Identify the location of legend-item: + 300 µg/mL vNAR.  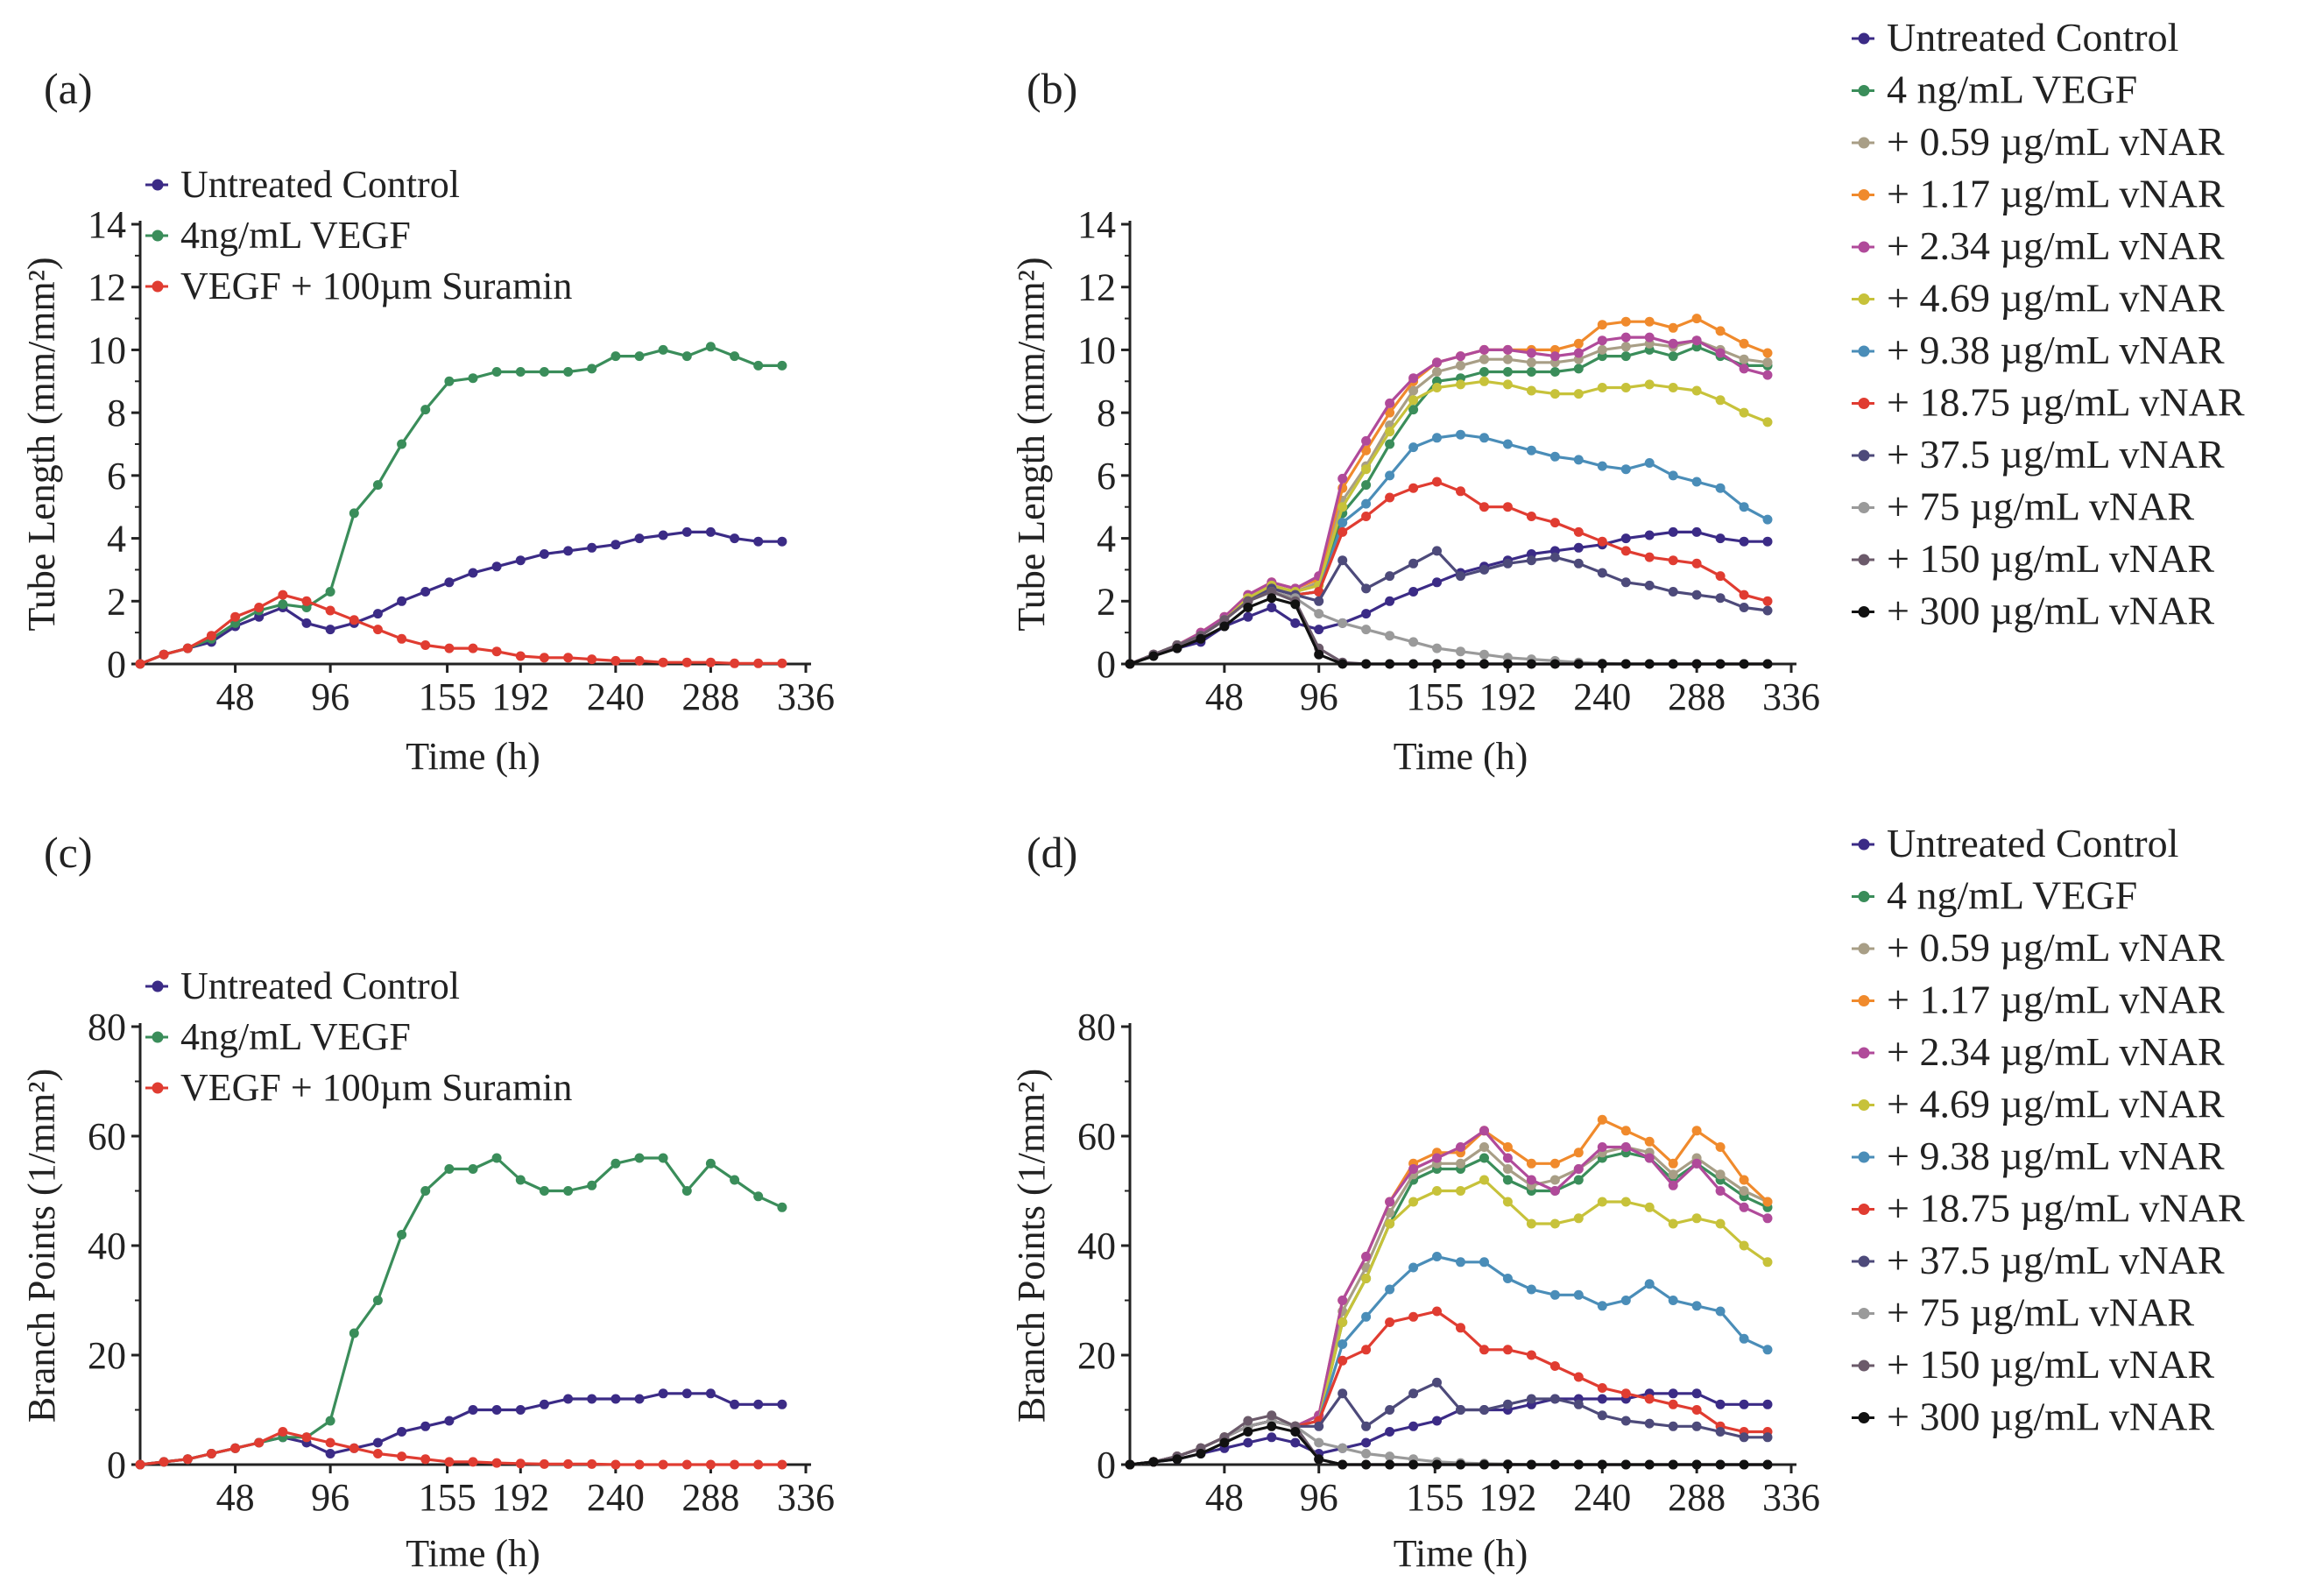
(2033, 1417).